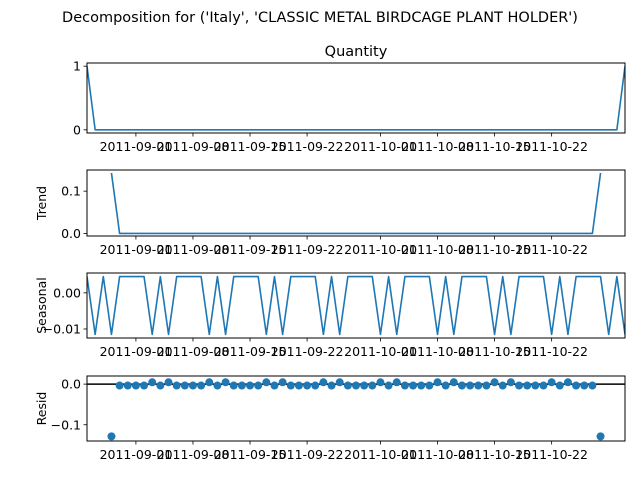 Image resolution: width=640 pixels, height=480 pixels. What do you see at coordinates (307, 351) in the screenshot?
I see `seasonal-xtick-label: 2011-09-22` at bounding box center [307, 351].